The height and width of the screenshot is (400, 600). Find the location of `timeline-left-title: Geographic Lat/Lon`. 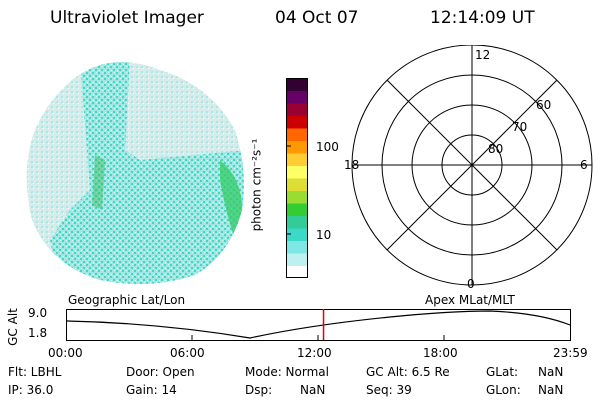

timeline-left-title: Geographic Lat/Lon is located at coordinates (127, 300).